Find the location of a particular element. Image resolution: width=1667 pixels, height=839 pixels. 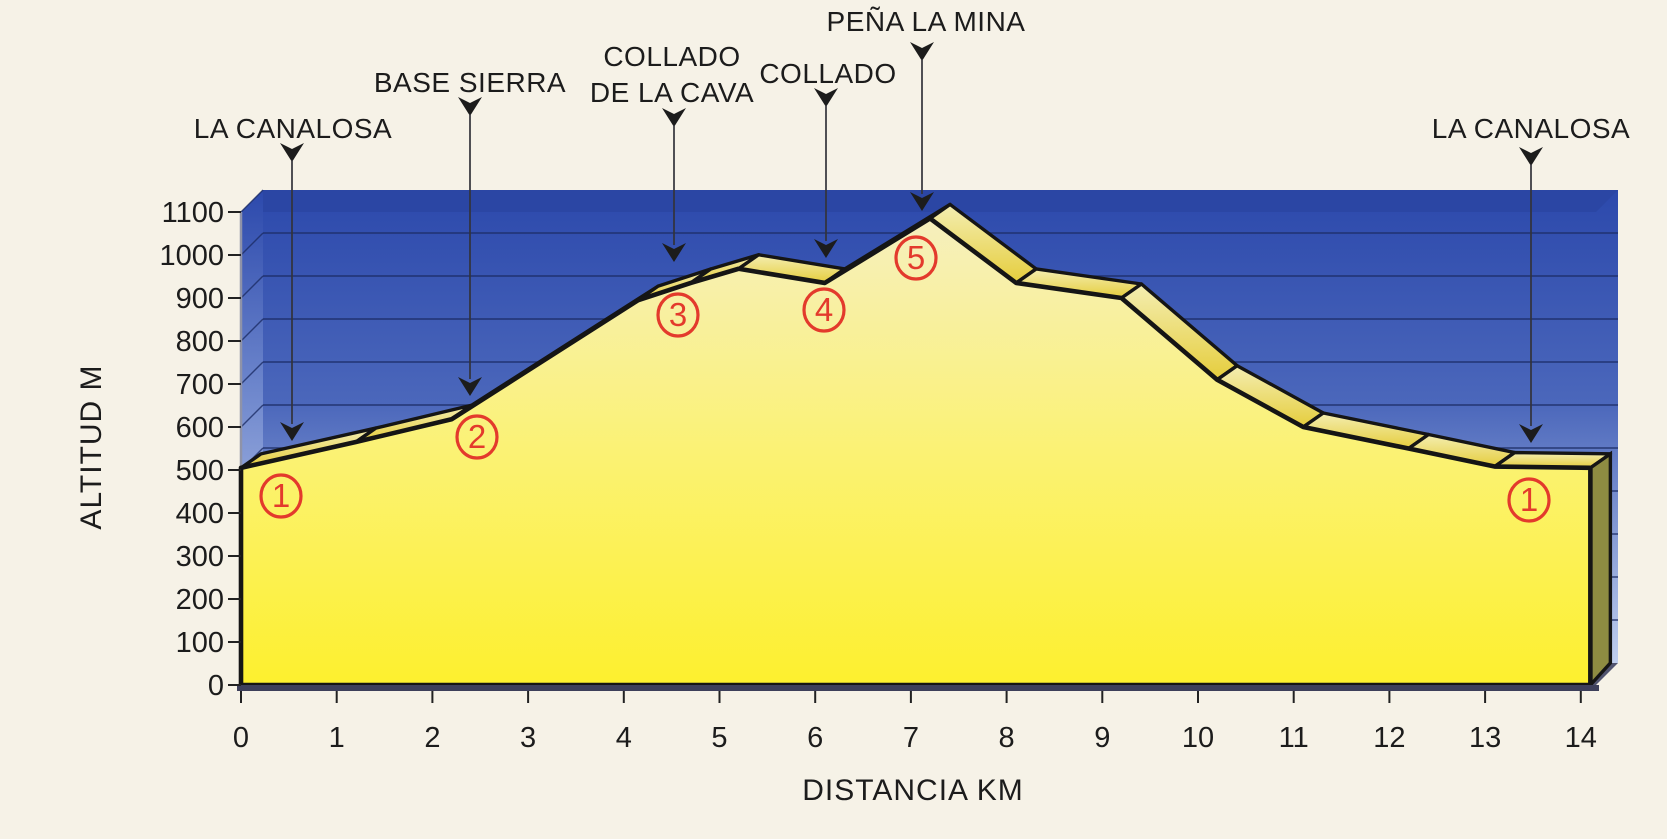

stage-marker-1-0: 1 is located at coordinates (281, 496).